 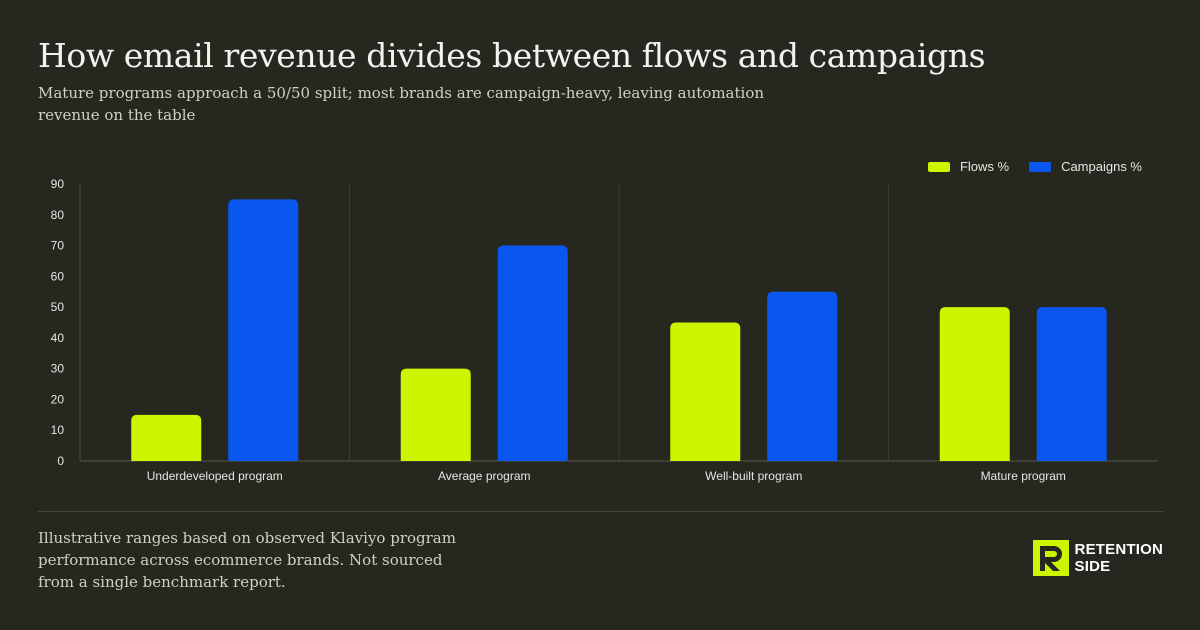 What do you see at coordinates (60, 461) in the screenshot?
I see `y-tick-label: 0` at bounding box center [60, 461].